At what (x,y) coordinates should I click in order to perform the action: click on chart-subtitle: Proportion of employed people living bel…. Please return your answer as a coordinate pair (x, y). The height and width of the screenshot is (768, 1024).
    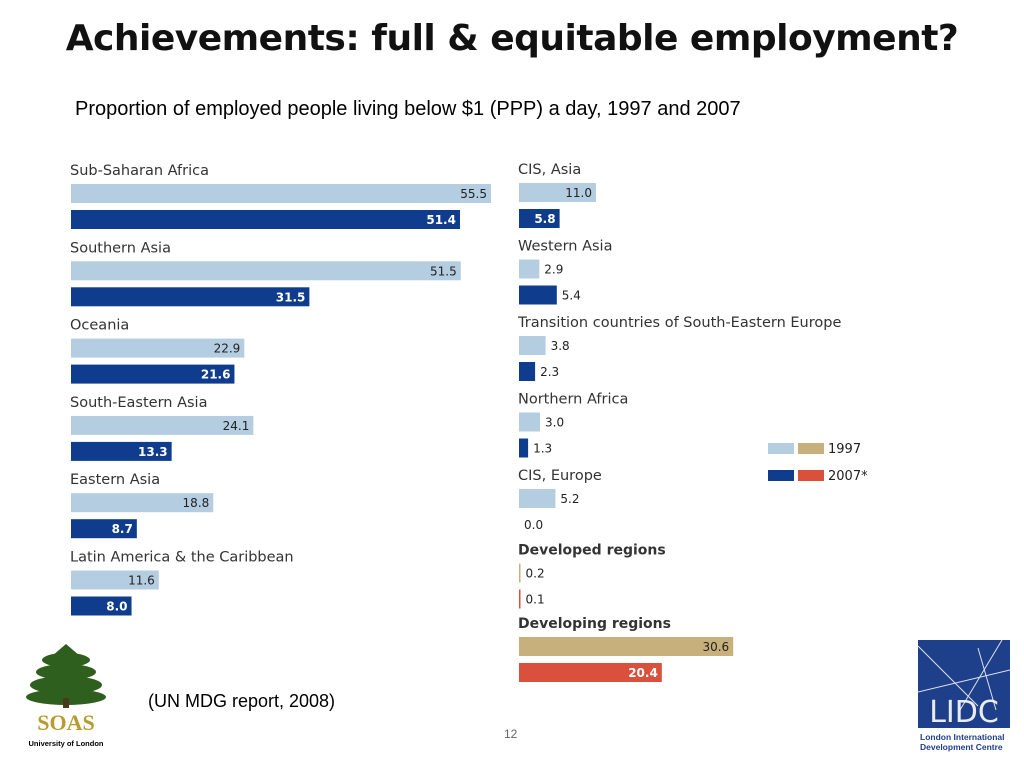
    Looking at the image, I should click on (408, 109).